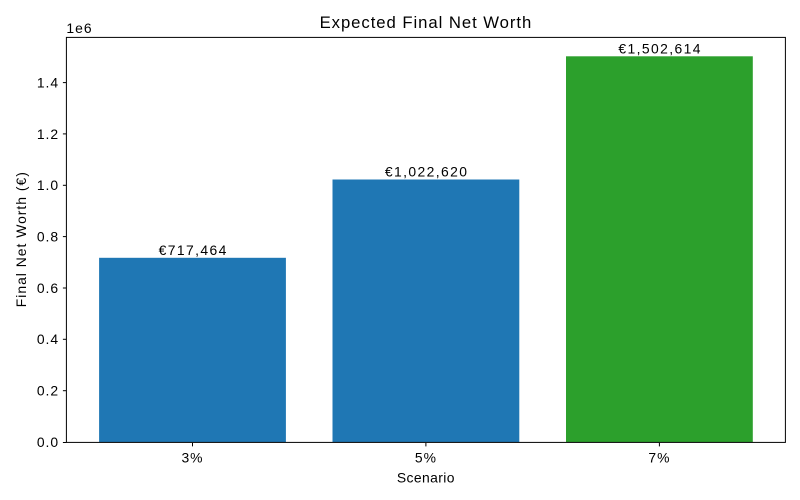 The height and width of the screenshot is (500, 800). I want to click on svg-text: 0.8, so click(48, 237).